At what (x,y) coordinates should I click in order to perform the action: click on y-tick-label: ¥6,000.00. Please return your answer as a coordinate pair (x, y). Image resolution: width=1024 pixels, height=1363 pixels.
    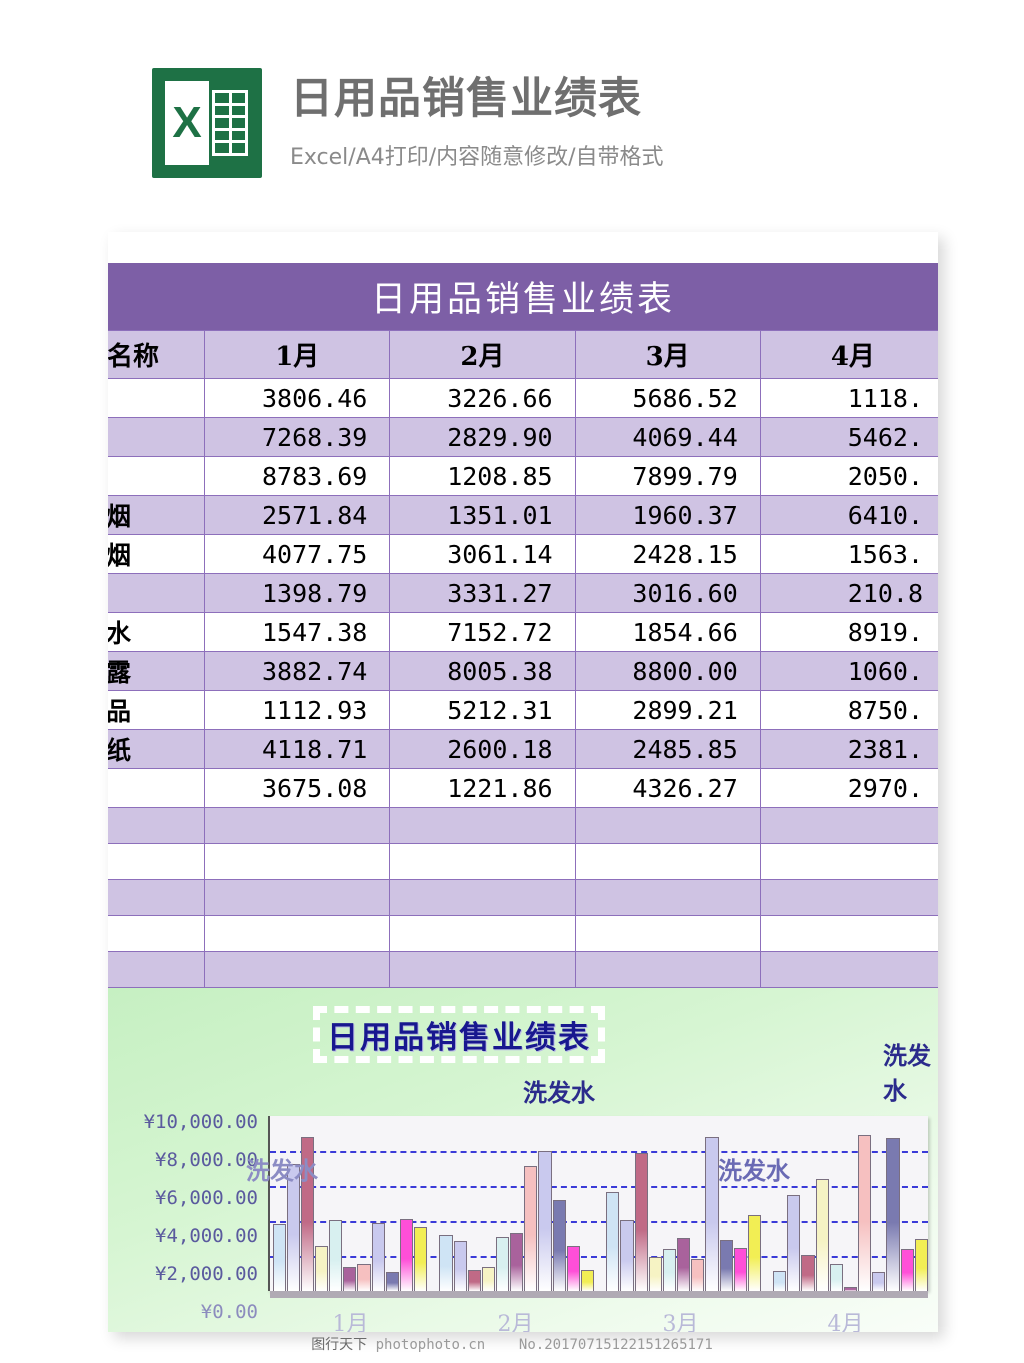
    Looking at the image, I should click on (206, 1198).